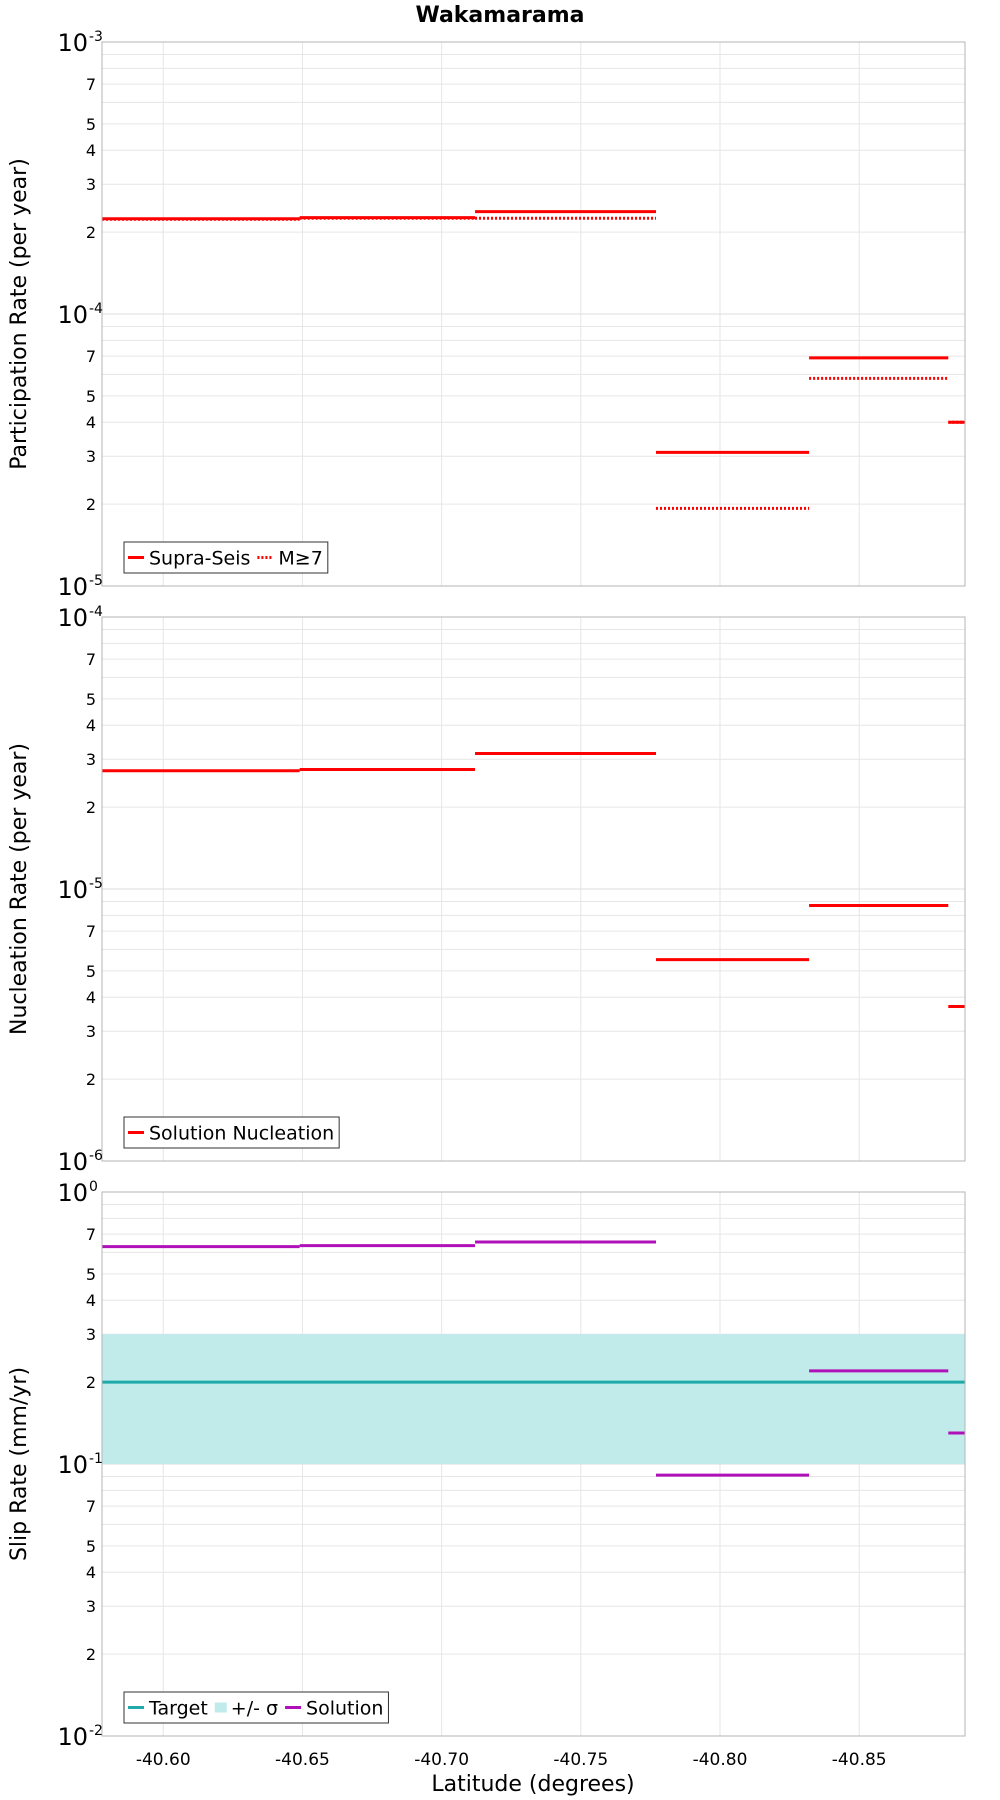 Image resolution: width=1000 pixels, height=1800 pixels. I want to click on legend-label: Solution Nucleation, so click(241, 1134).